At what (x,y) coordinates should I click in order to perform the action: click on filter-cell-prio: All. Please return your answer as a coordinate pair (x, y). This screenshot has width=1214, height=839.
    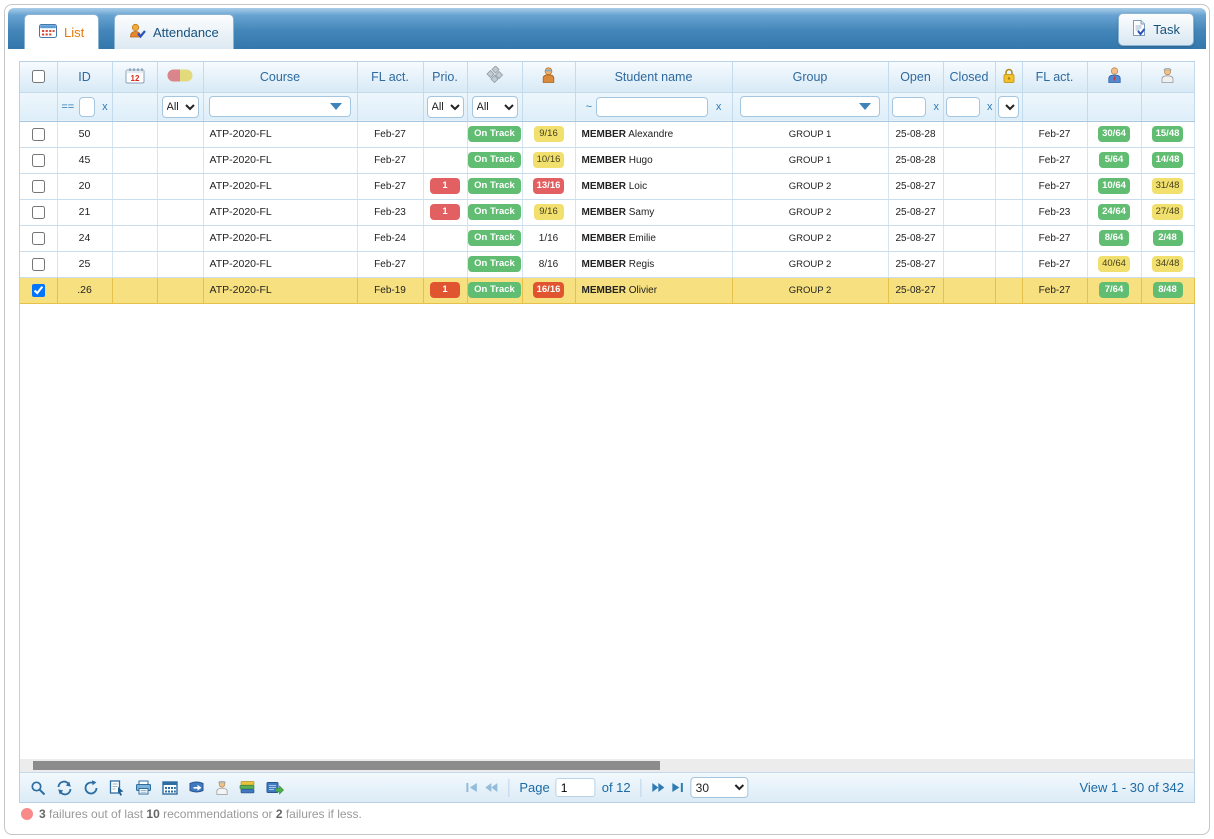
    Looking at the image, I should click on (445, 107).